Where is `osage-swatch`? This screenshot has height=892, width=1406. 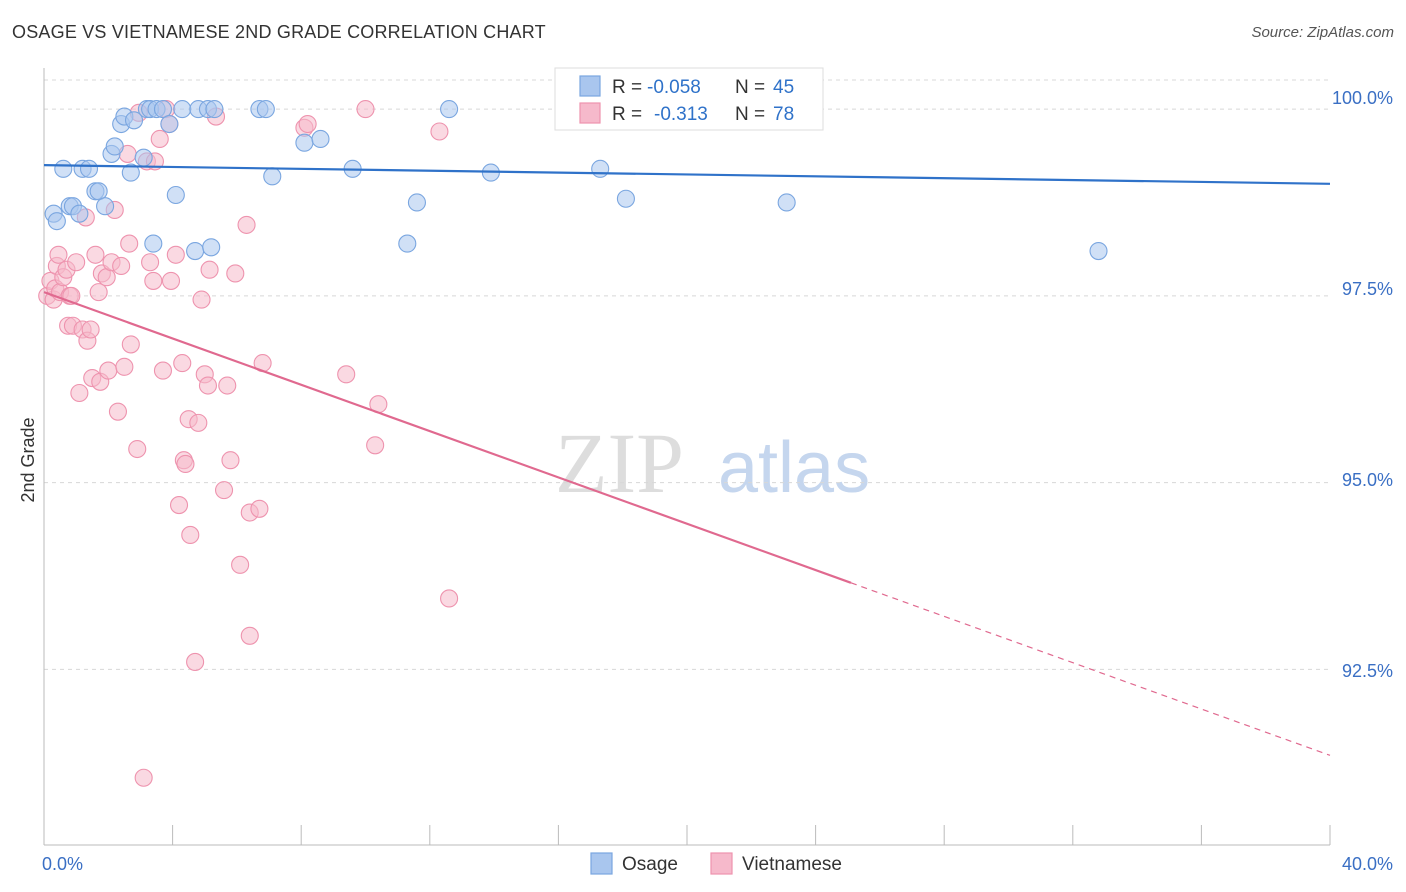
osage-swatch is located at coordinates (590, 86).